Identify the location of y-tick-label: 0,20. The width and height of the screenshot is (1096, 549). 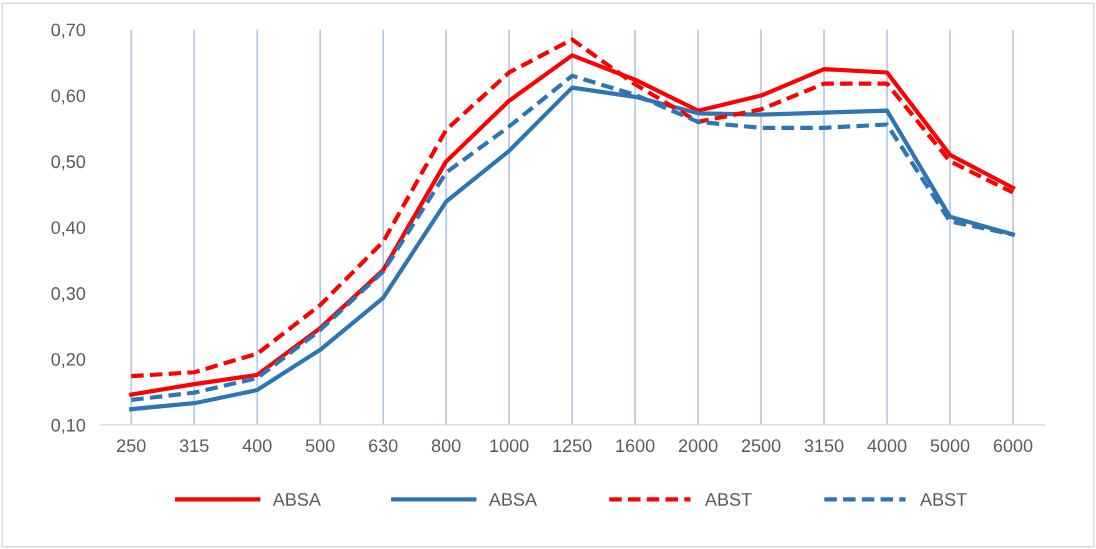
(68, 360).